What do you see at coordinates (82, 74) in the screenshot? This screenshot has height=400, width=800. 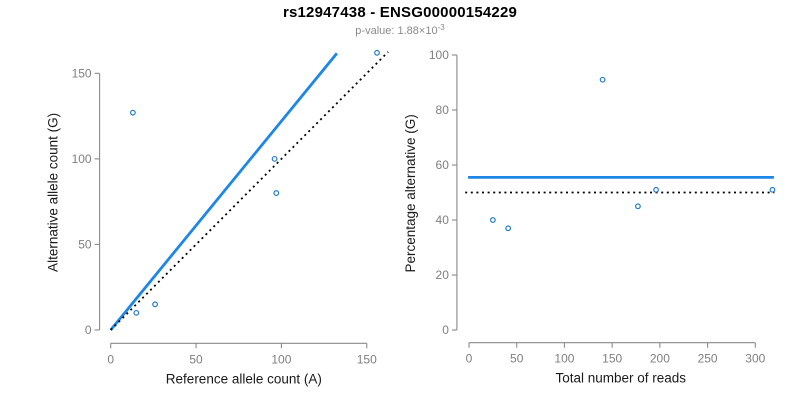 I see `y-tick-label: 150` at bounding box center [82, 74].